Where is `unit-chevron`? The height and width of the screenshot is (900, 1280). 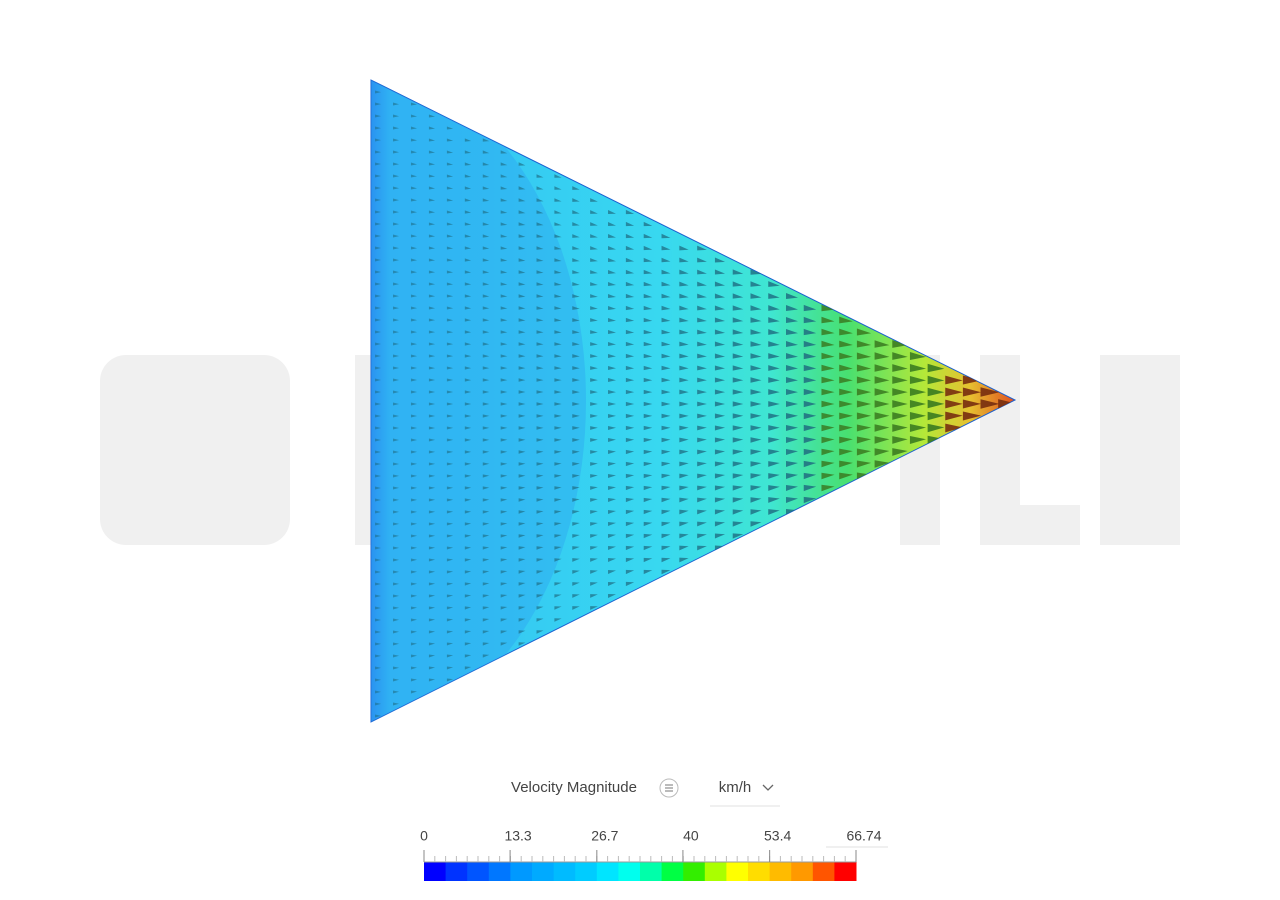 unit-chevron is located at coordinates (768, 787).